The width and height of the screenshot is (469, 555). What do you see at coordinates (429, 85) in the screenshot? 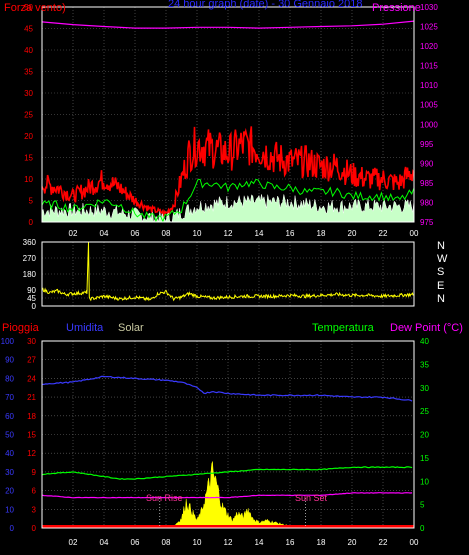
I see `pressure-tick-label: 1010` at bounding box center [429, 85].